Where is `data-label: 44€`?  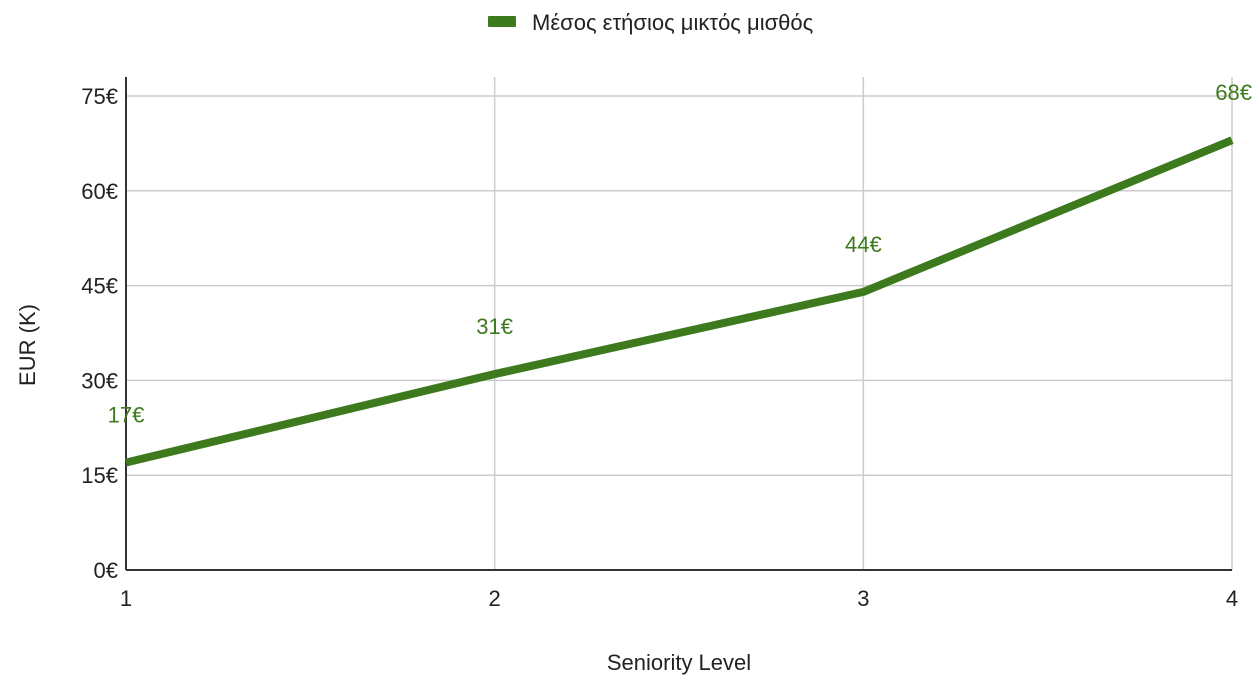
data-label: 44€ is located at coordinates (863, 244).